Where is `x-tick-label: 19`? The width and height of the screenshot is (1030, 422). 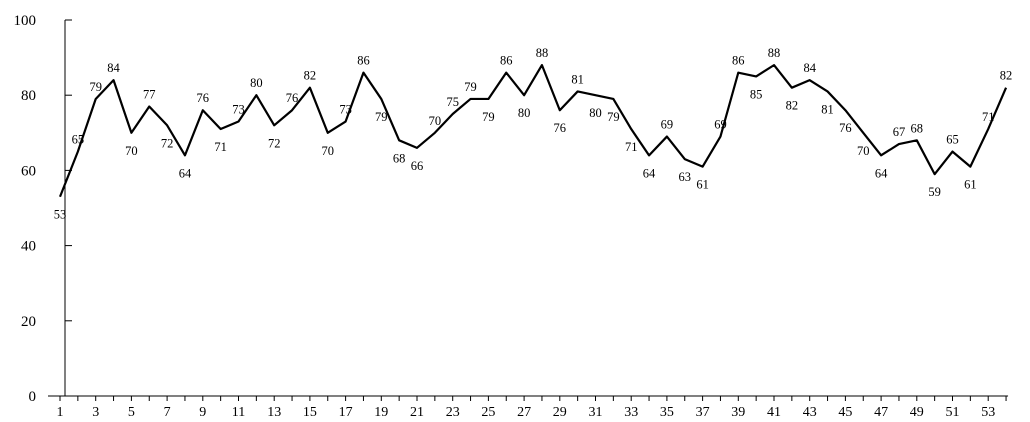
x-tick-label: 19 is located at coordinates (381, 412).